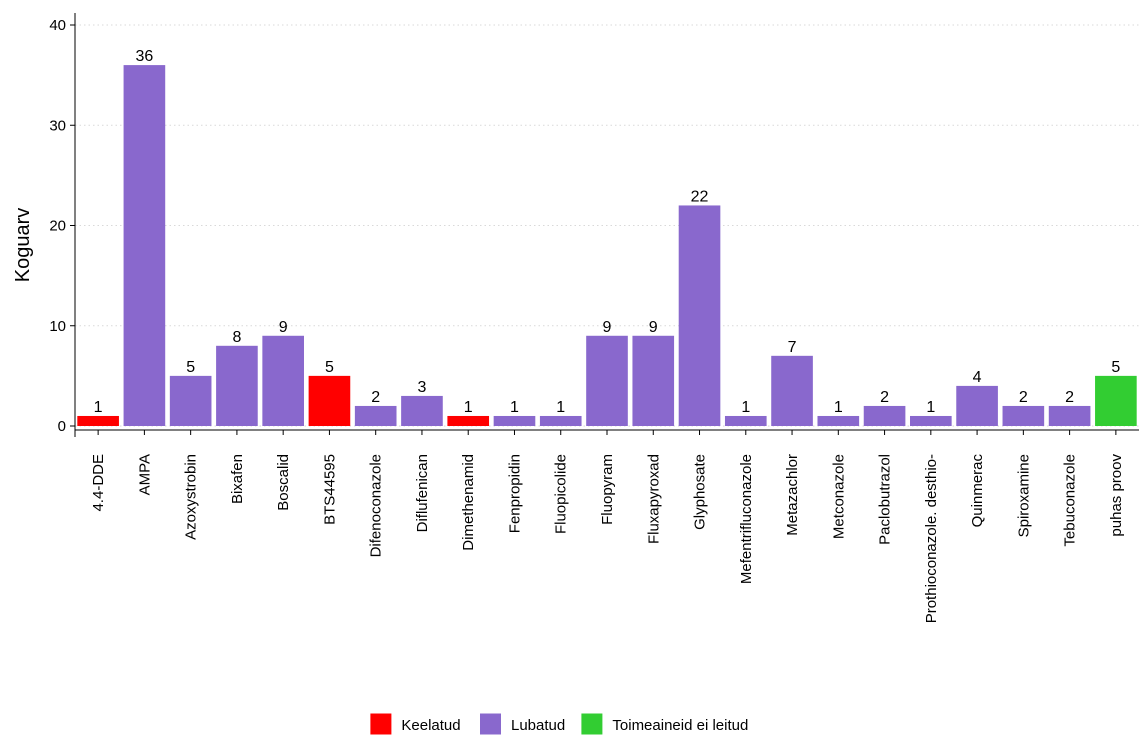 The height and width of the screenshot is (749, 1139). Describe the element at coordinates (376, 505) in the screenshot. I see `category-label: Difenoconazole` at that location.